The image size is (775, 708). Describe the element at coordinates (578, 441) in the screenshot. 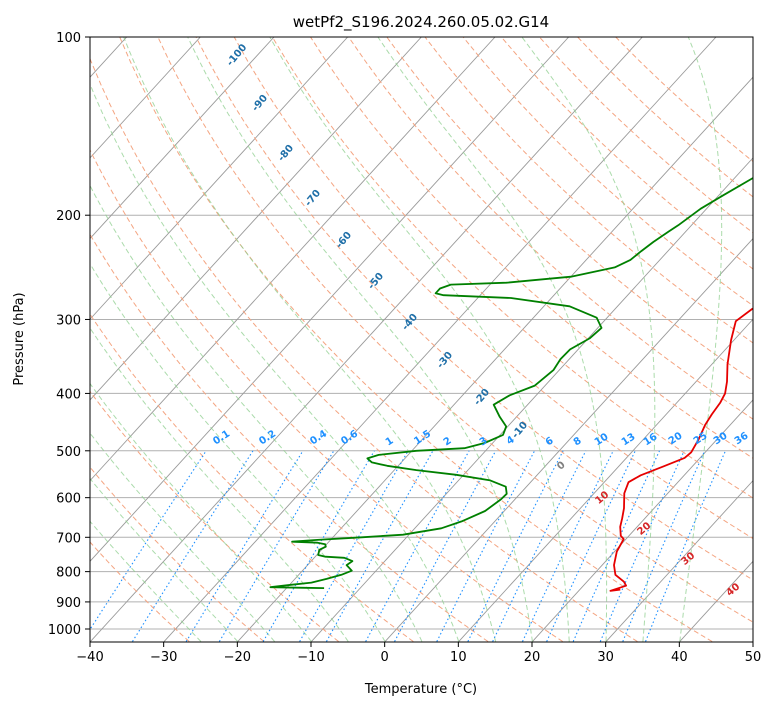

I see `mixing-ratio-label: 8` at that location.